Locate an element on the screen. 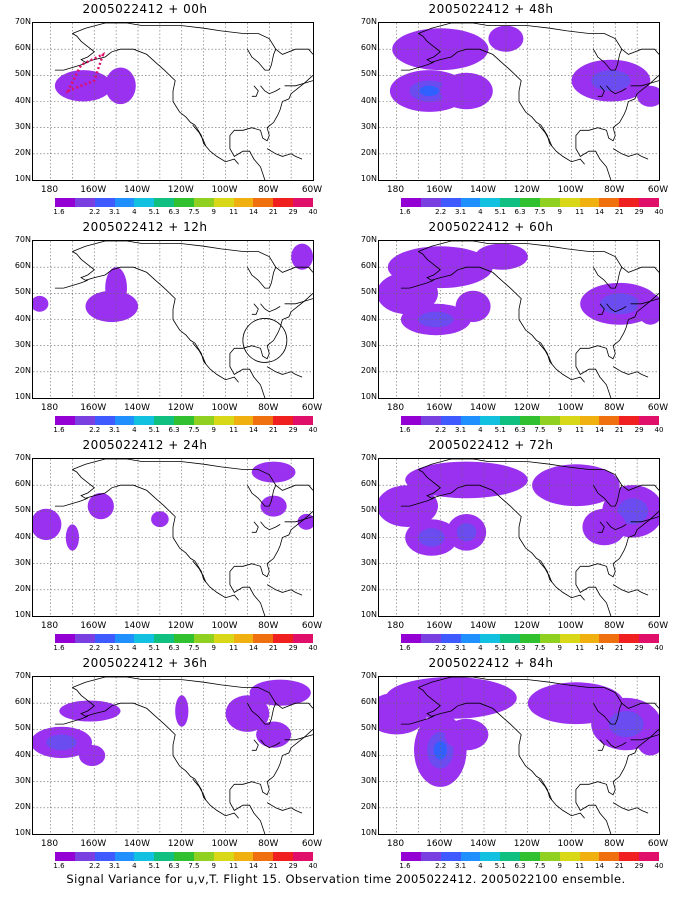 This screenshot has width=692, height=900. lat-tick-label: 60N is located at coordinates (22, 484).